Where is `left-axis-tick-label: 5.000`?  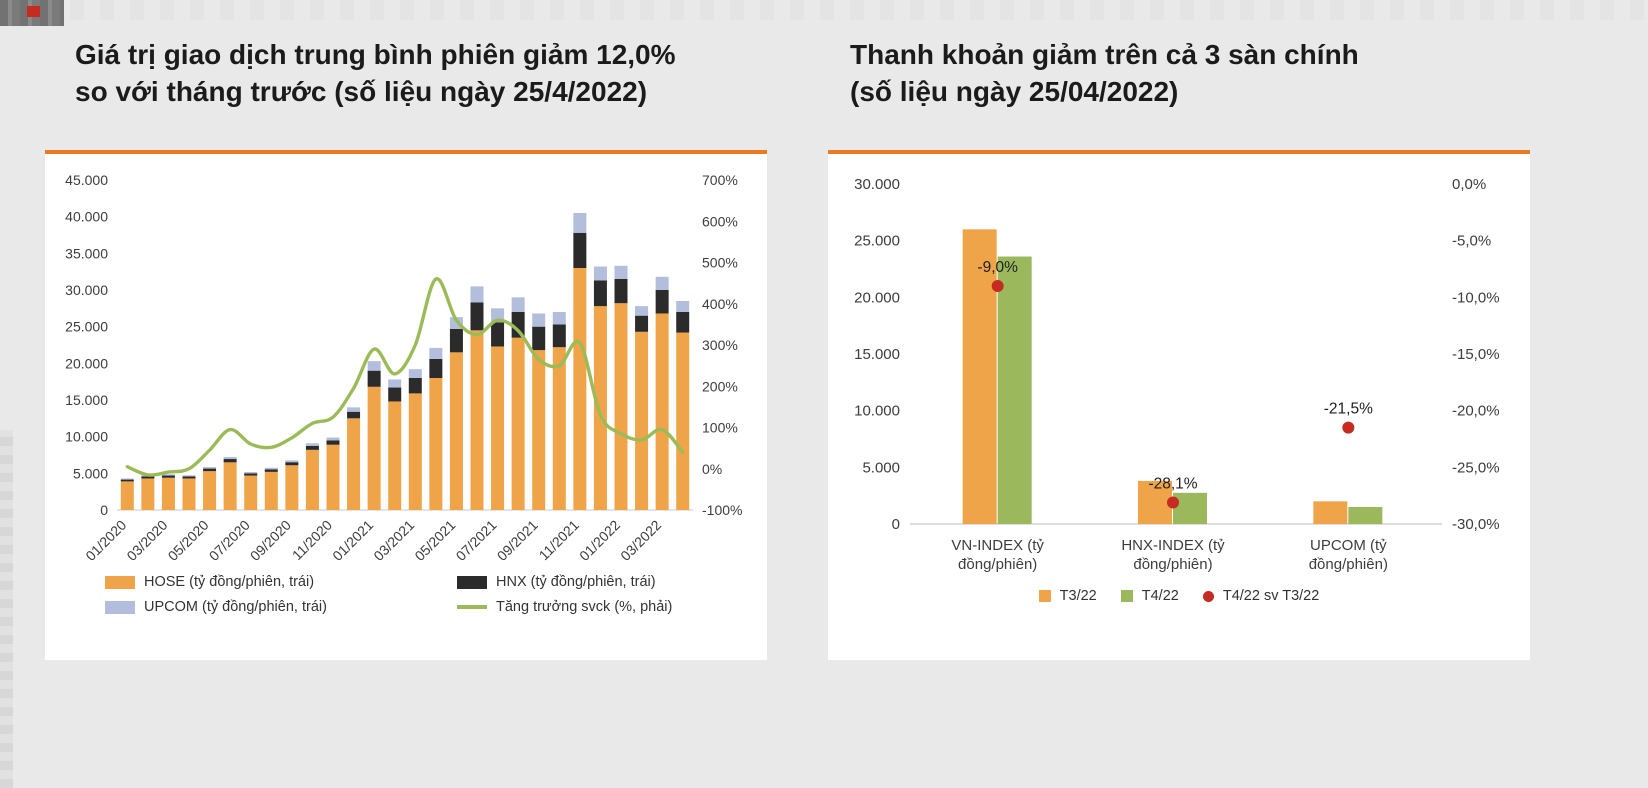
left-axis-tick-label: 5.000 is located at coordinates (90, 473).